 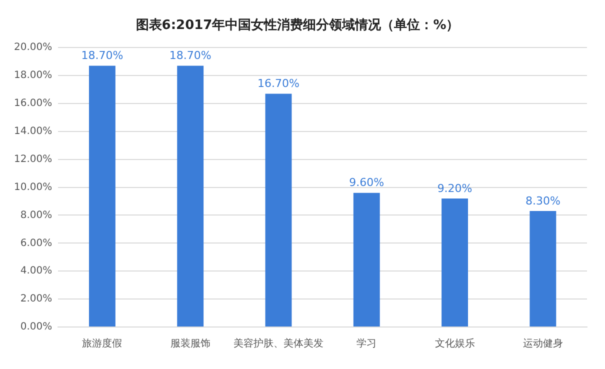 I want to click on x-tick-label: 服装服饰, so click(x=190, y=344).